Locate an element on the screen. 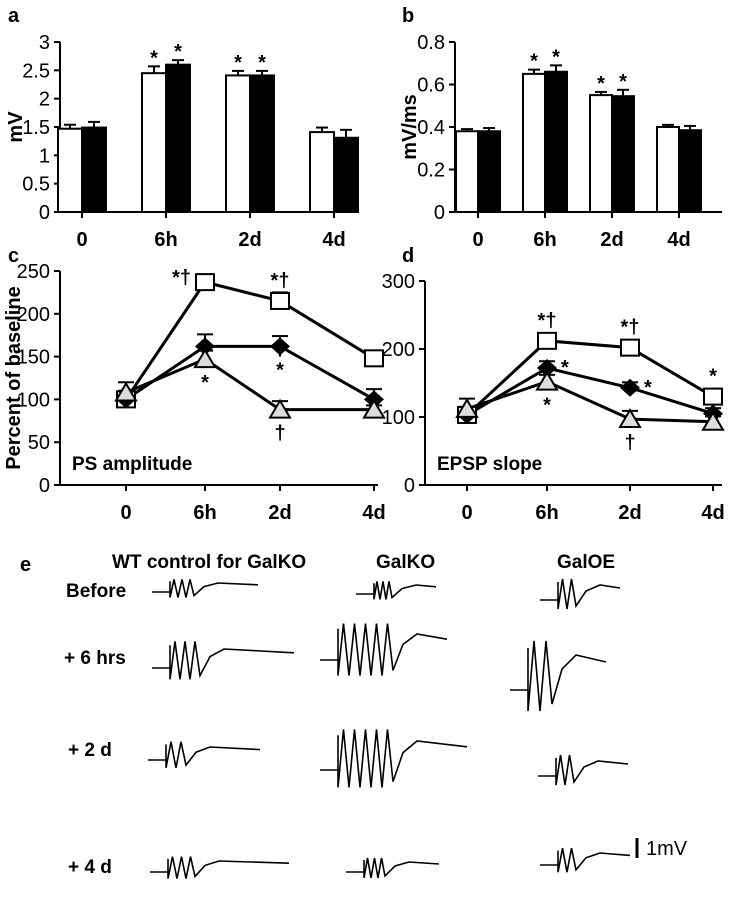 This screenshot has height=904, width=732. chart-annotation: PS amplitude is located at coordinates (132, 464).